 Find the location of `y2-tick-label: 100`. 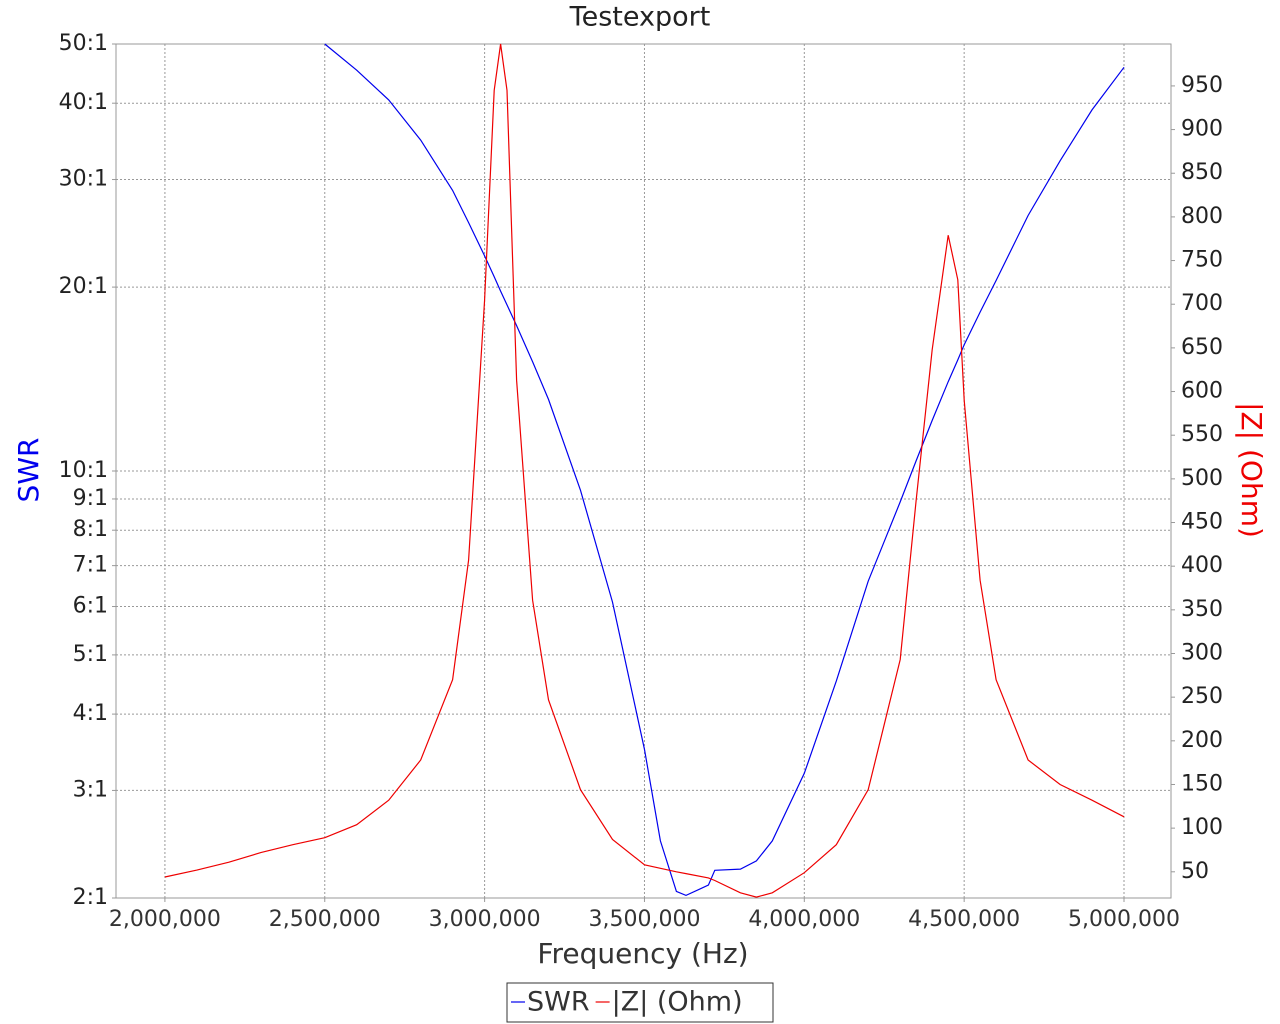

y2-tick-label: 100 is located at coordinates (1202, 827).